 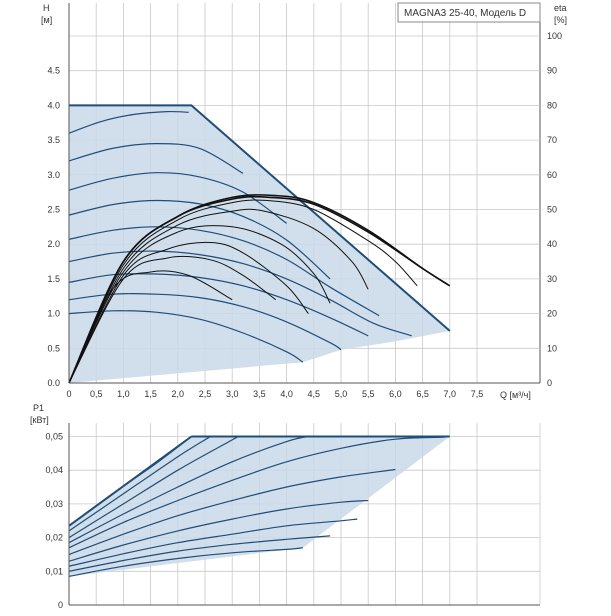 I want to click on y-tick-label: 4.5, so click(x=53, y=71).